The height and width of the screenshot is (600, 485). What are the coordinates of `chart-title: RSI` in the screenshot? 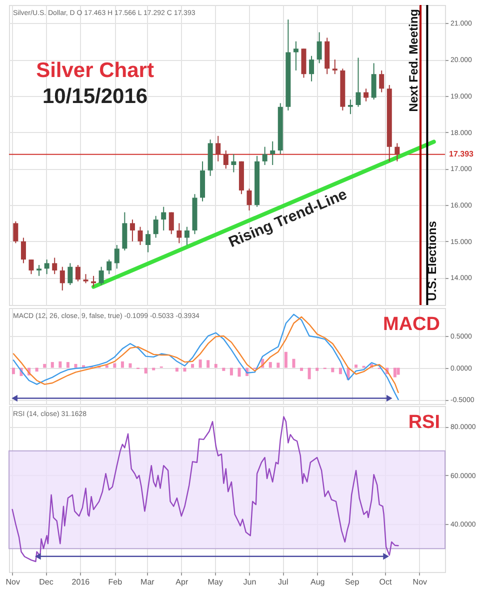 It's located at (424, 422).